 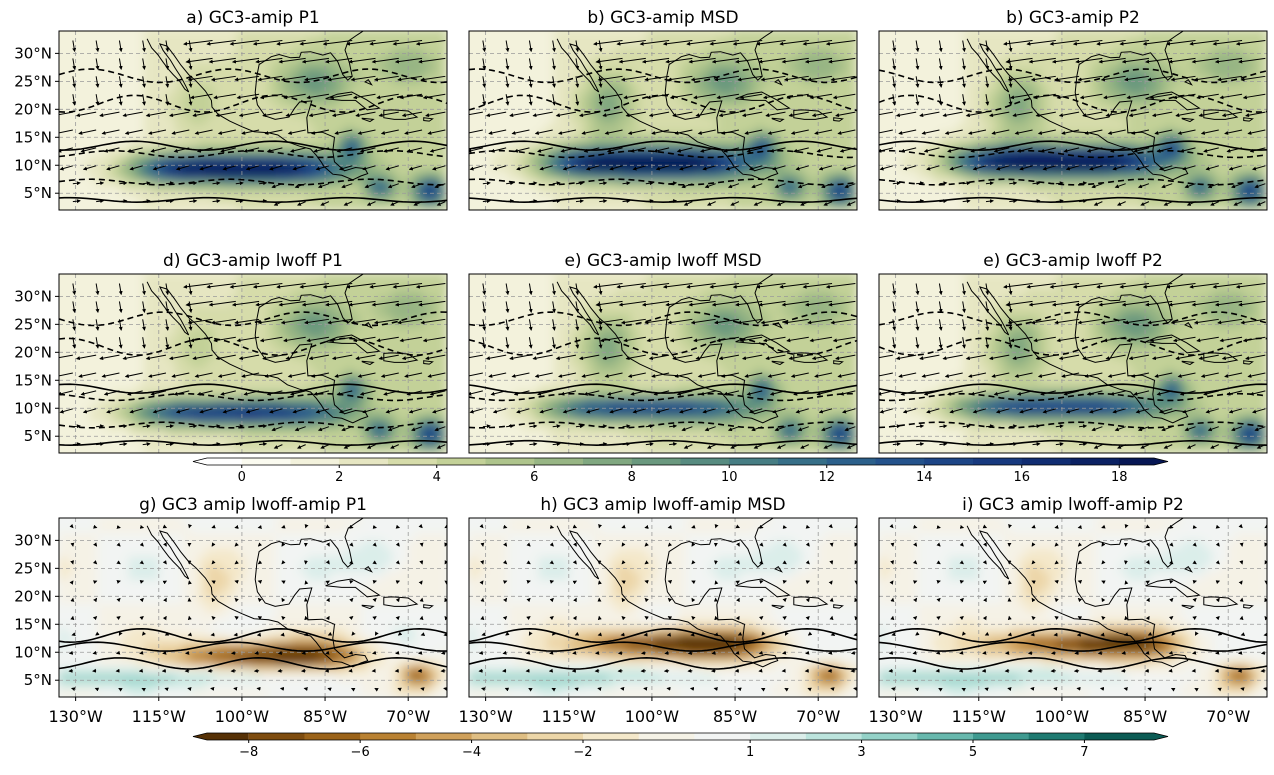 What do you see at coordinates (663, 352) in the screenshot?
I see `map-panel-e1: e) GC3-amip lwoff MSD` at bounding box center [663, 352].